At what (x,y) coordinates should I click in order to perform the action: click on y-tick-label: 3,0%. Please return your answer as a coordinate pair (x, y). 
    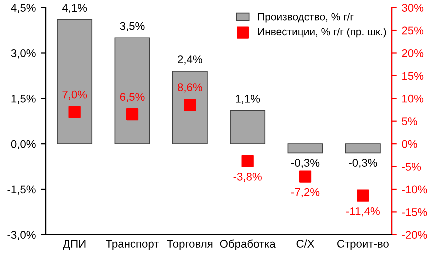
    Looking at the image, I should click on (23, 54).